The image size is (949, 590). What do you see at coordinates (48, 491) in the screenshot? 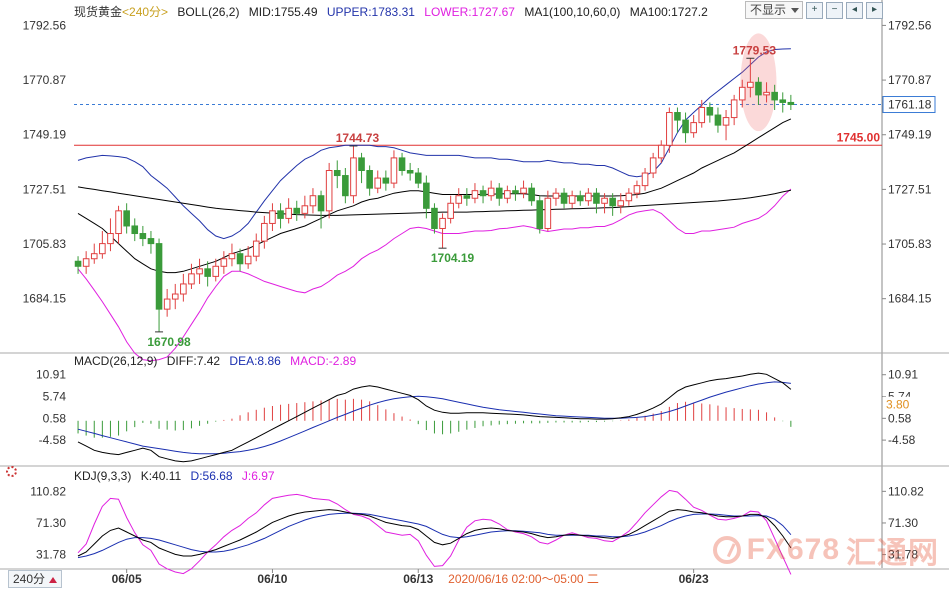
I see `kdj-tick-label-left: 110.82` at bounding box center [48, 491].